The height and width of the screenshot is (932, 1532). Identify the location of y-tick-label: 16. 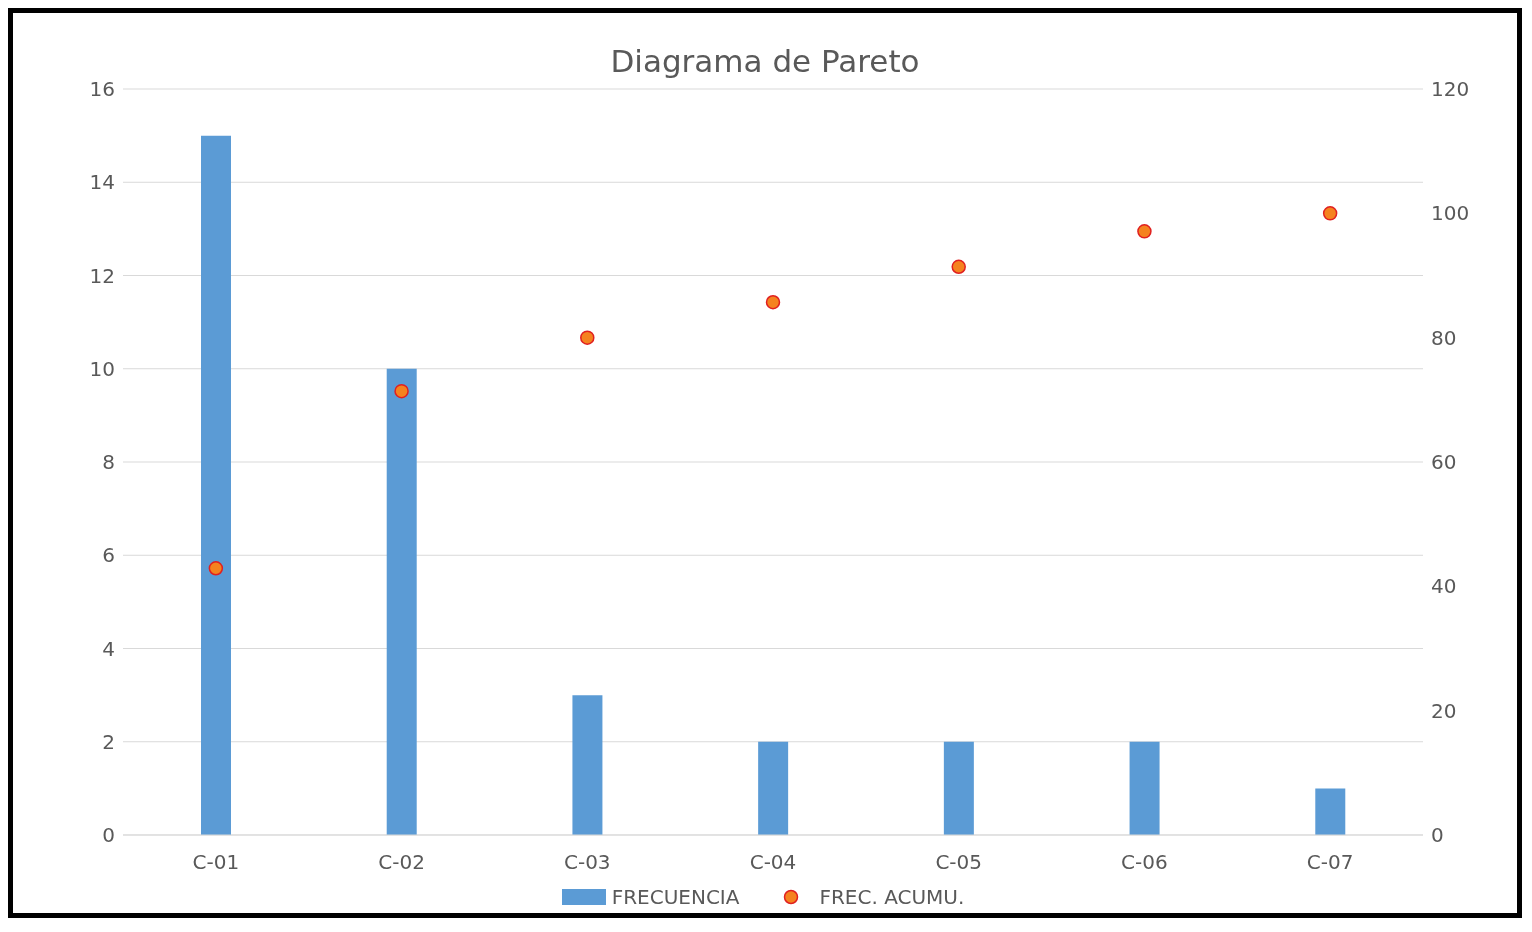
(102, 89).